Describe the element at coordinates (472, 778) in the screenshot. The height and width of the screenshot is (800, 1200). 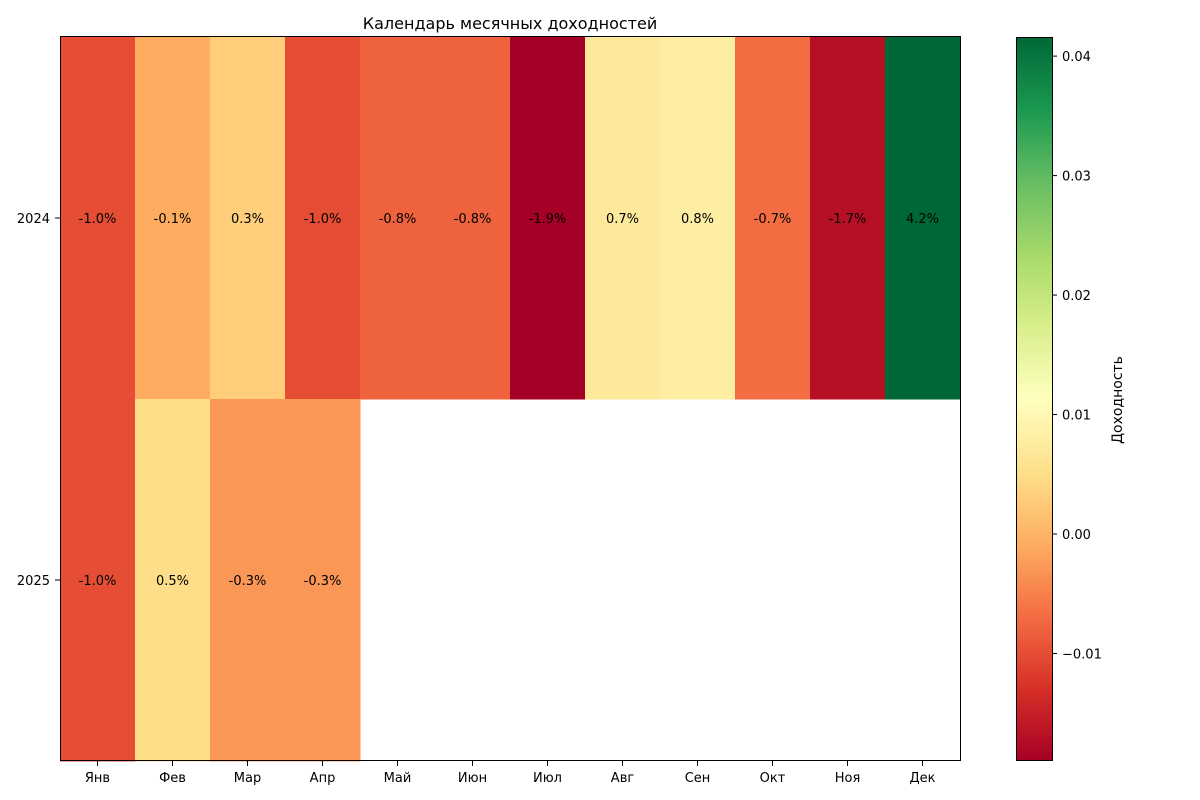
I see `x-tick-label: Июн` at that location.